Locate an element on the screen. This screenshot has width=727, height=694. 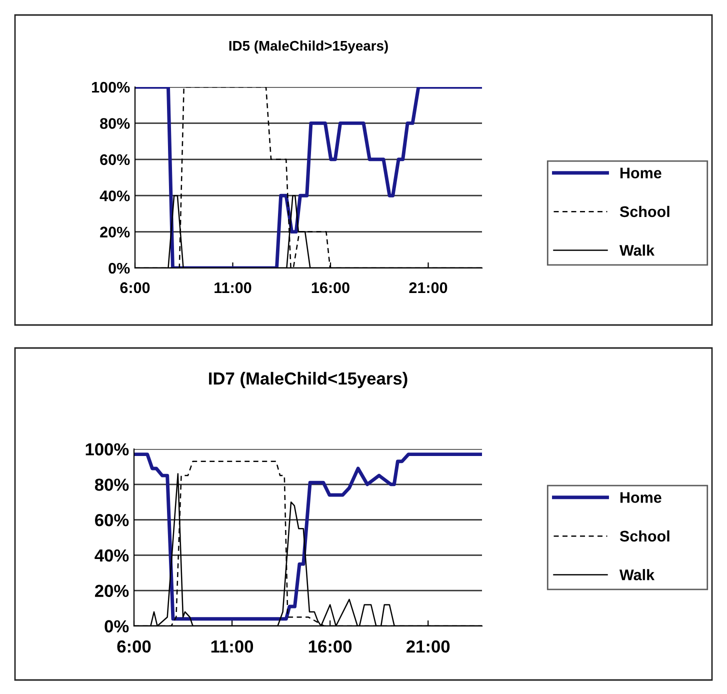
chart-title: ID7 (MaleChild<15years) is located at coordinates (308, 380).